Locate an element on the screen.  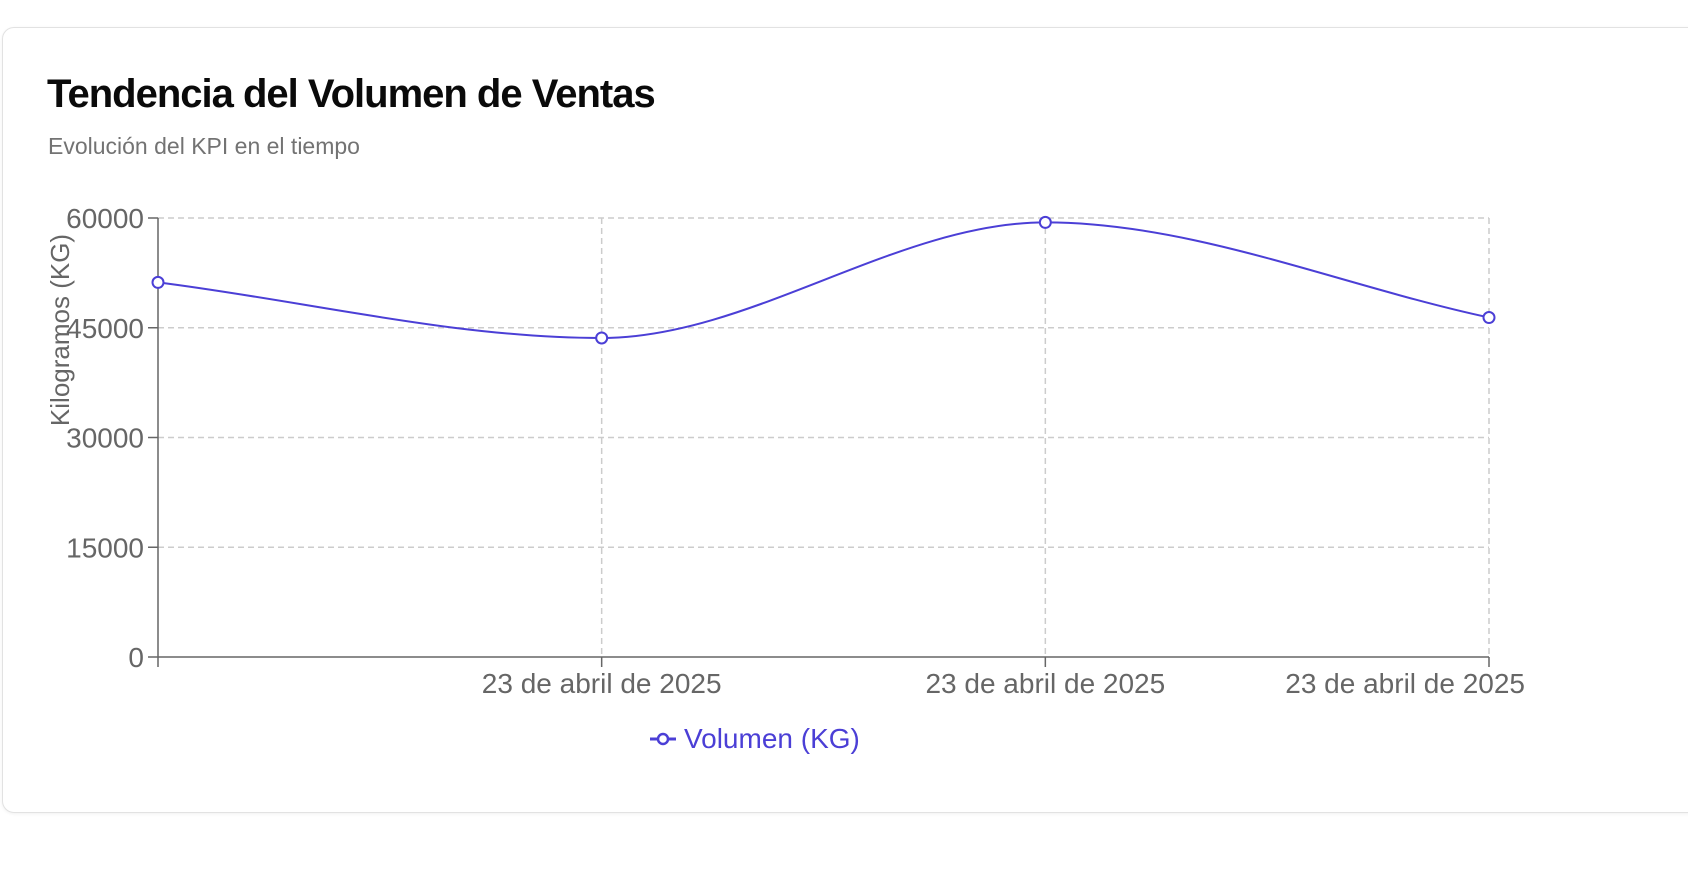
y-axis-title: Kilogramos (KG) is located at coordinates (60, 330).